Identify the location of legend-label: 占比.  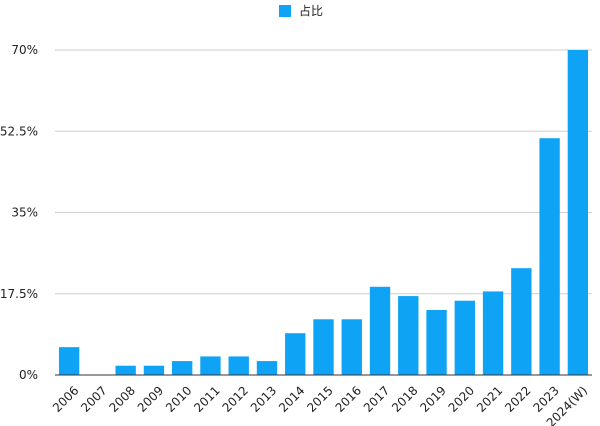
(311, 10).